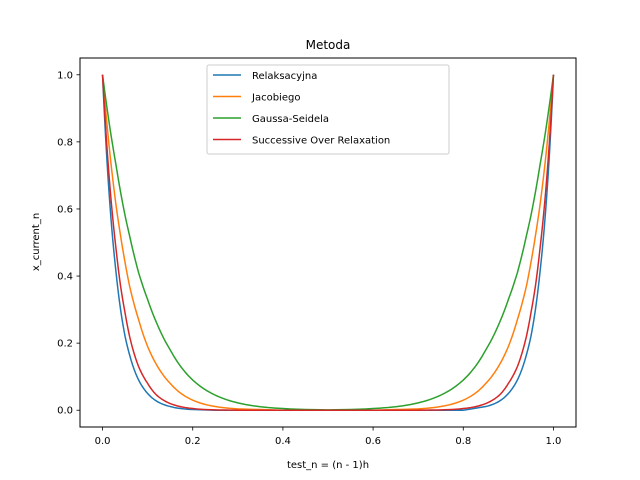  What do you see at coordinates (65, 277) in the screenshot?
I see `y-tick-label: 0.4` at bounding box center [65, 277].